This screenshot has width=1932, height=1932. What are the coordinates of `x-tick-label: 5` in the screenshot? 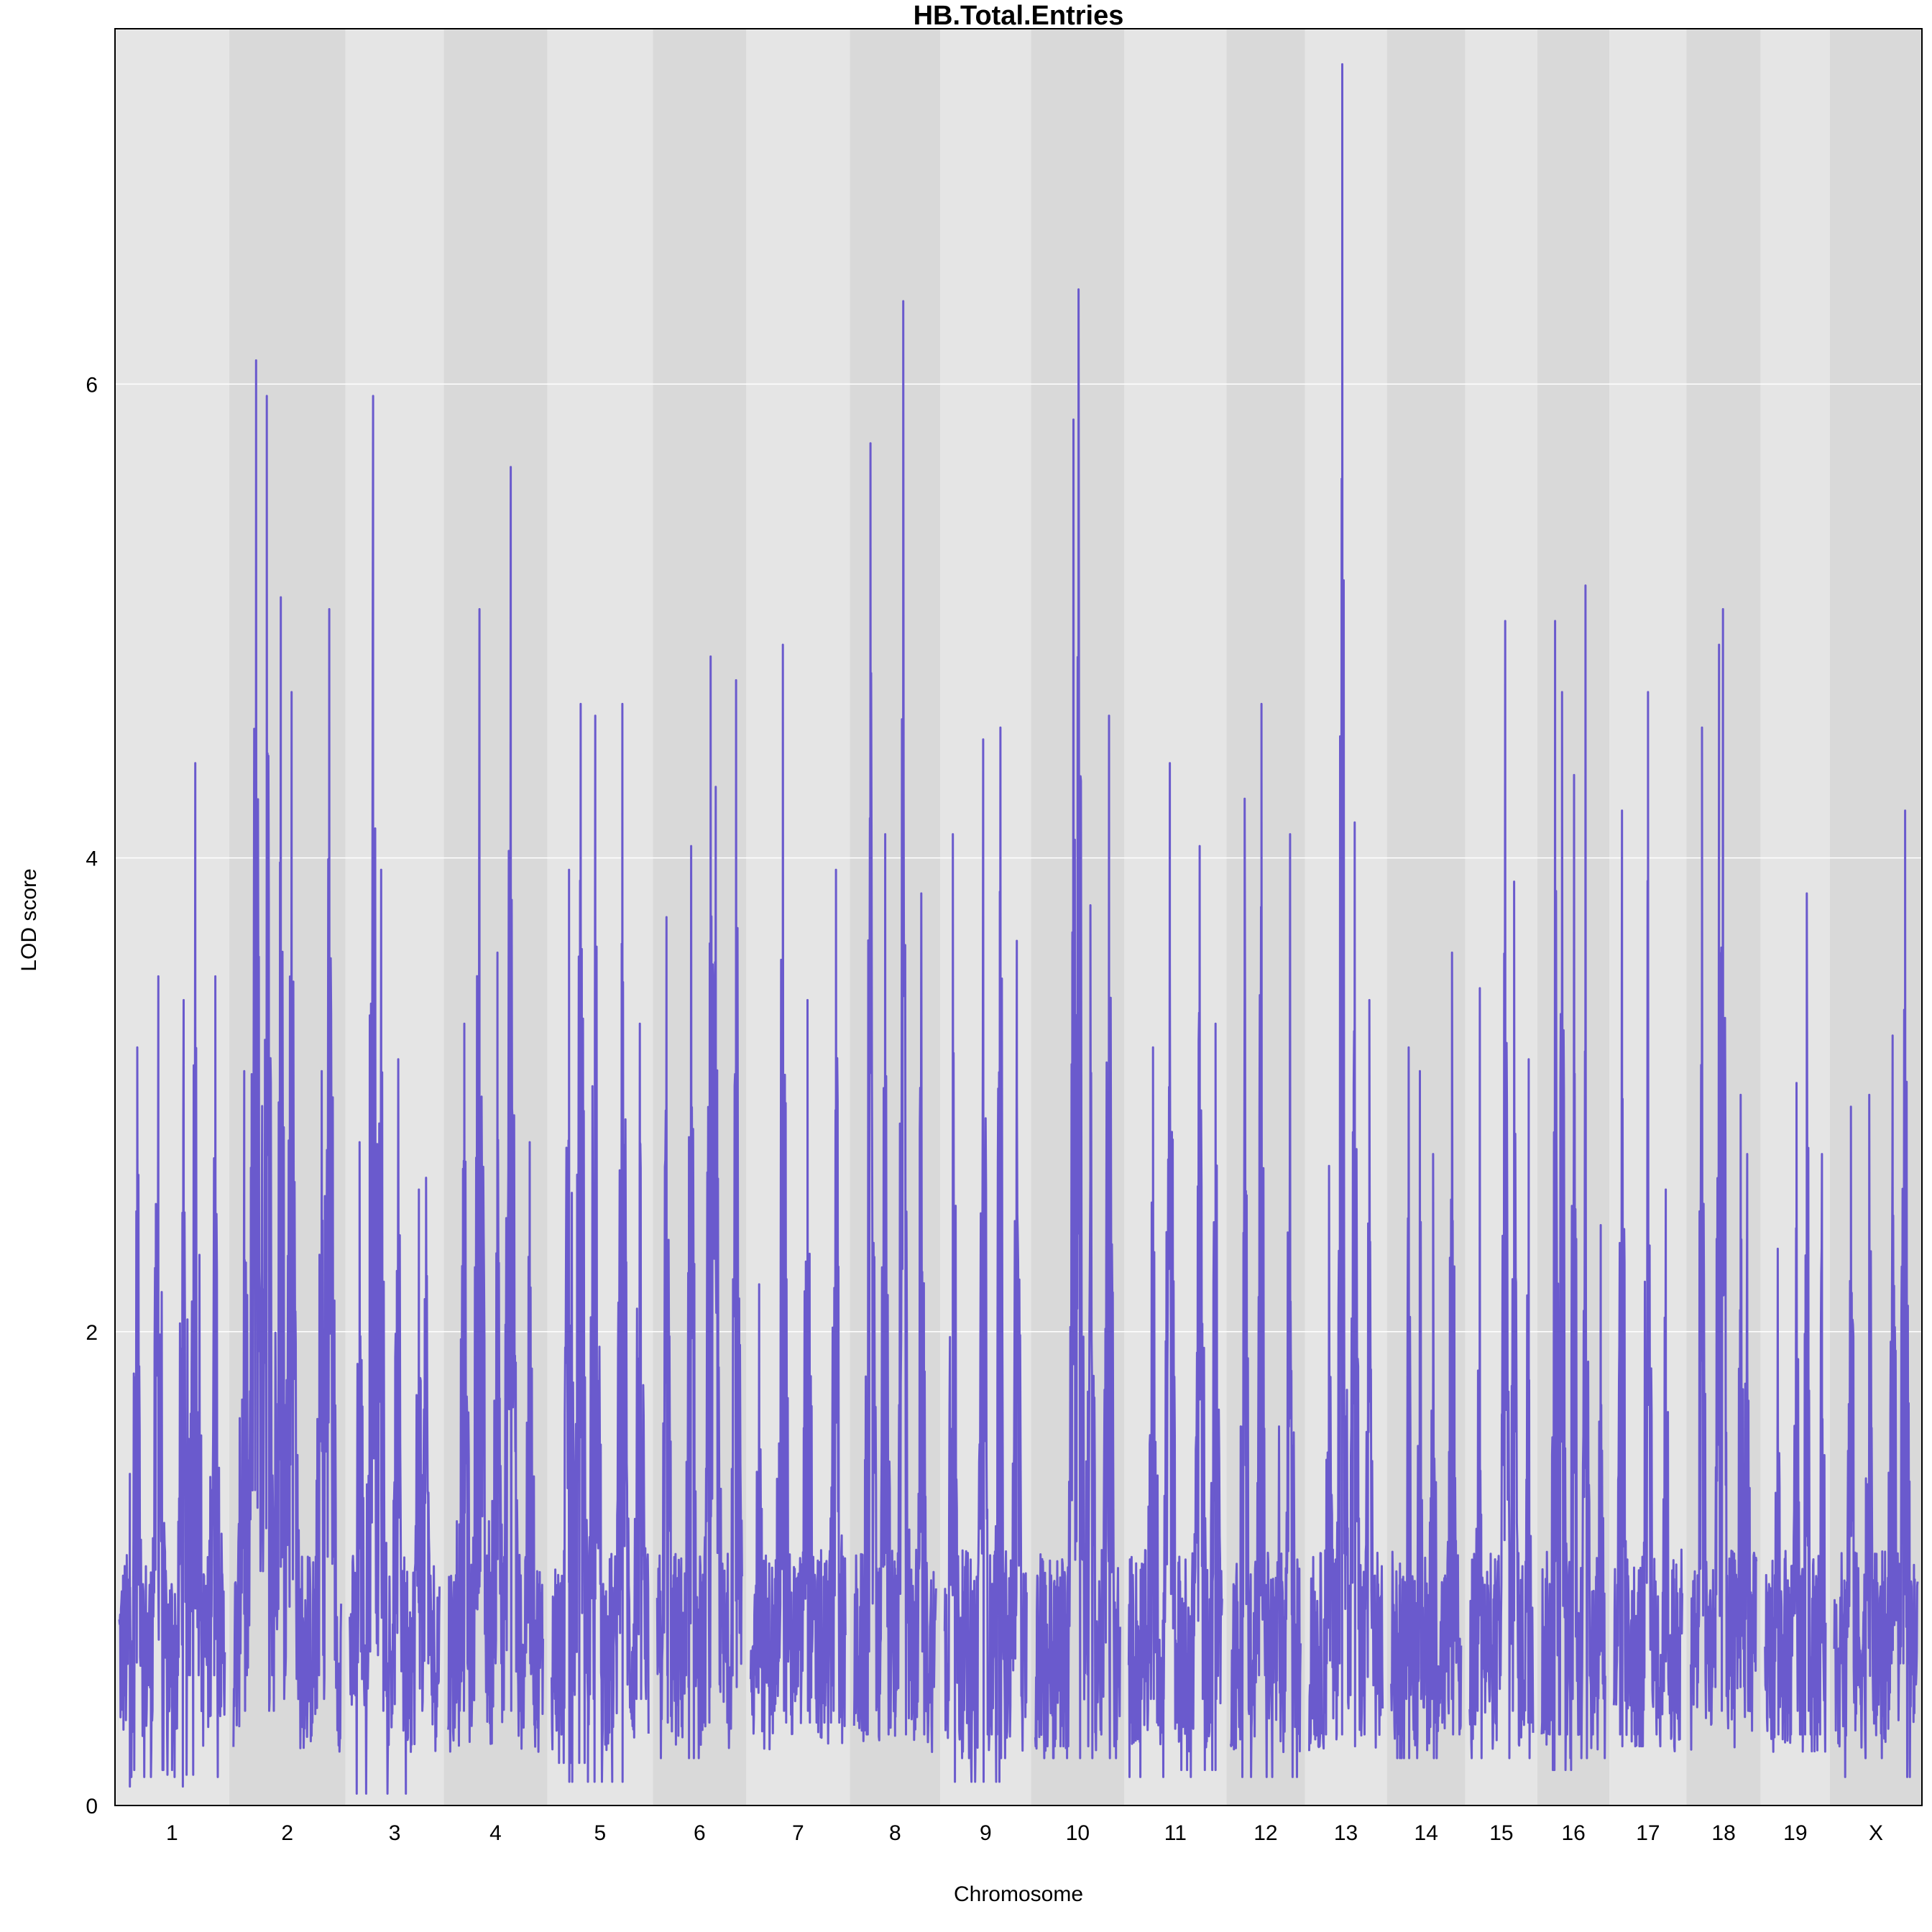 It's located at (600, 1833).